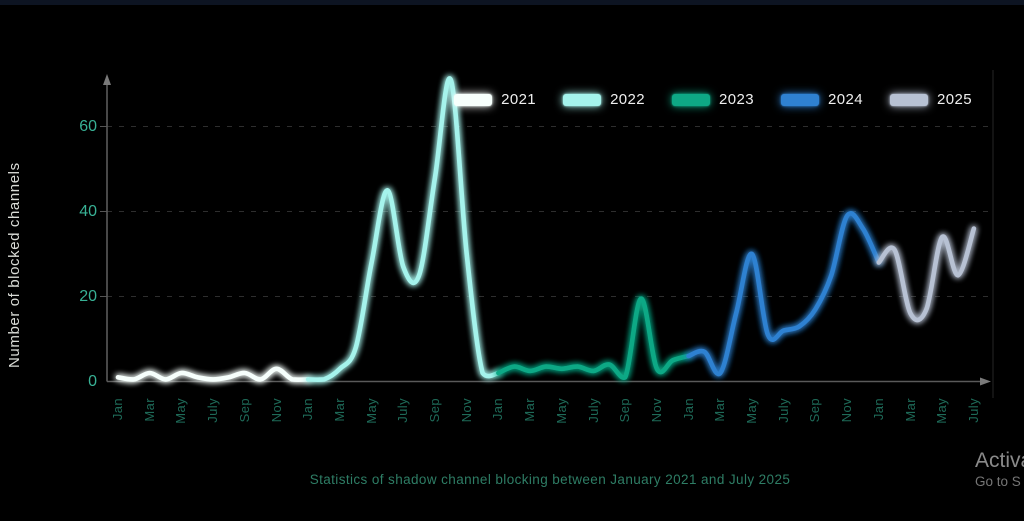  What do you see at coordinates (498, 409) in the screenshot?
I see `x-tick-label-month-24: Jan` at bounding box center [498, 409].